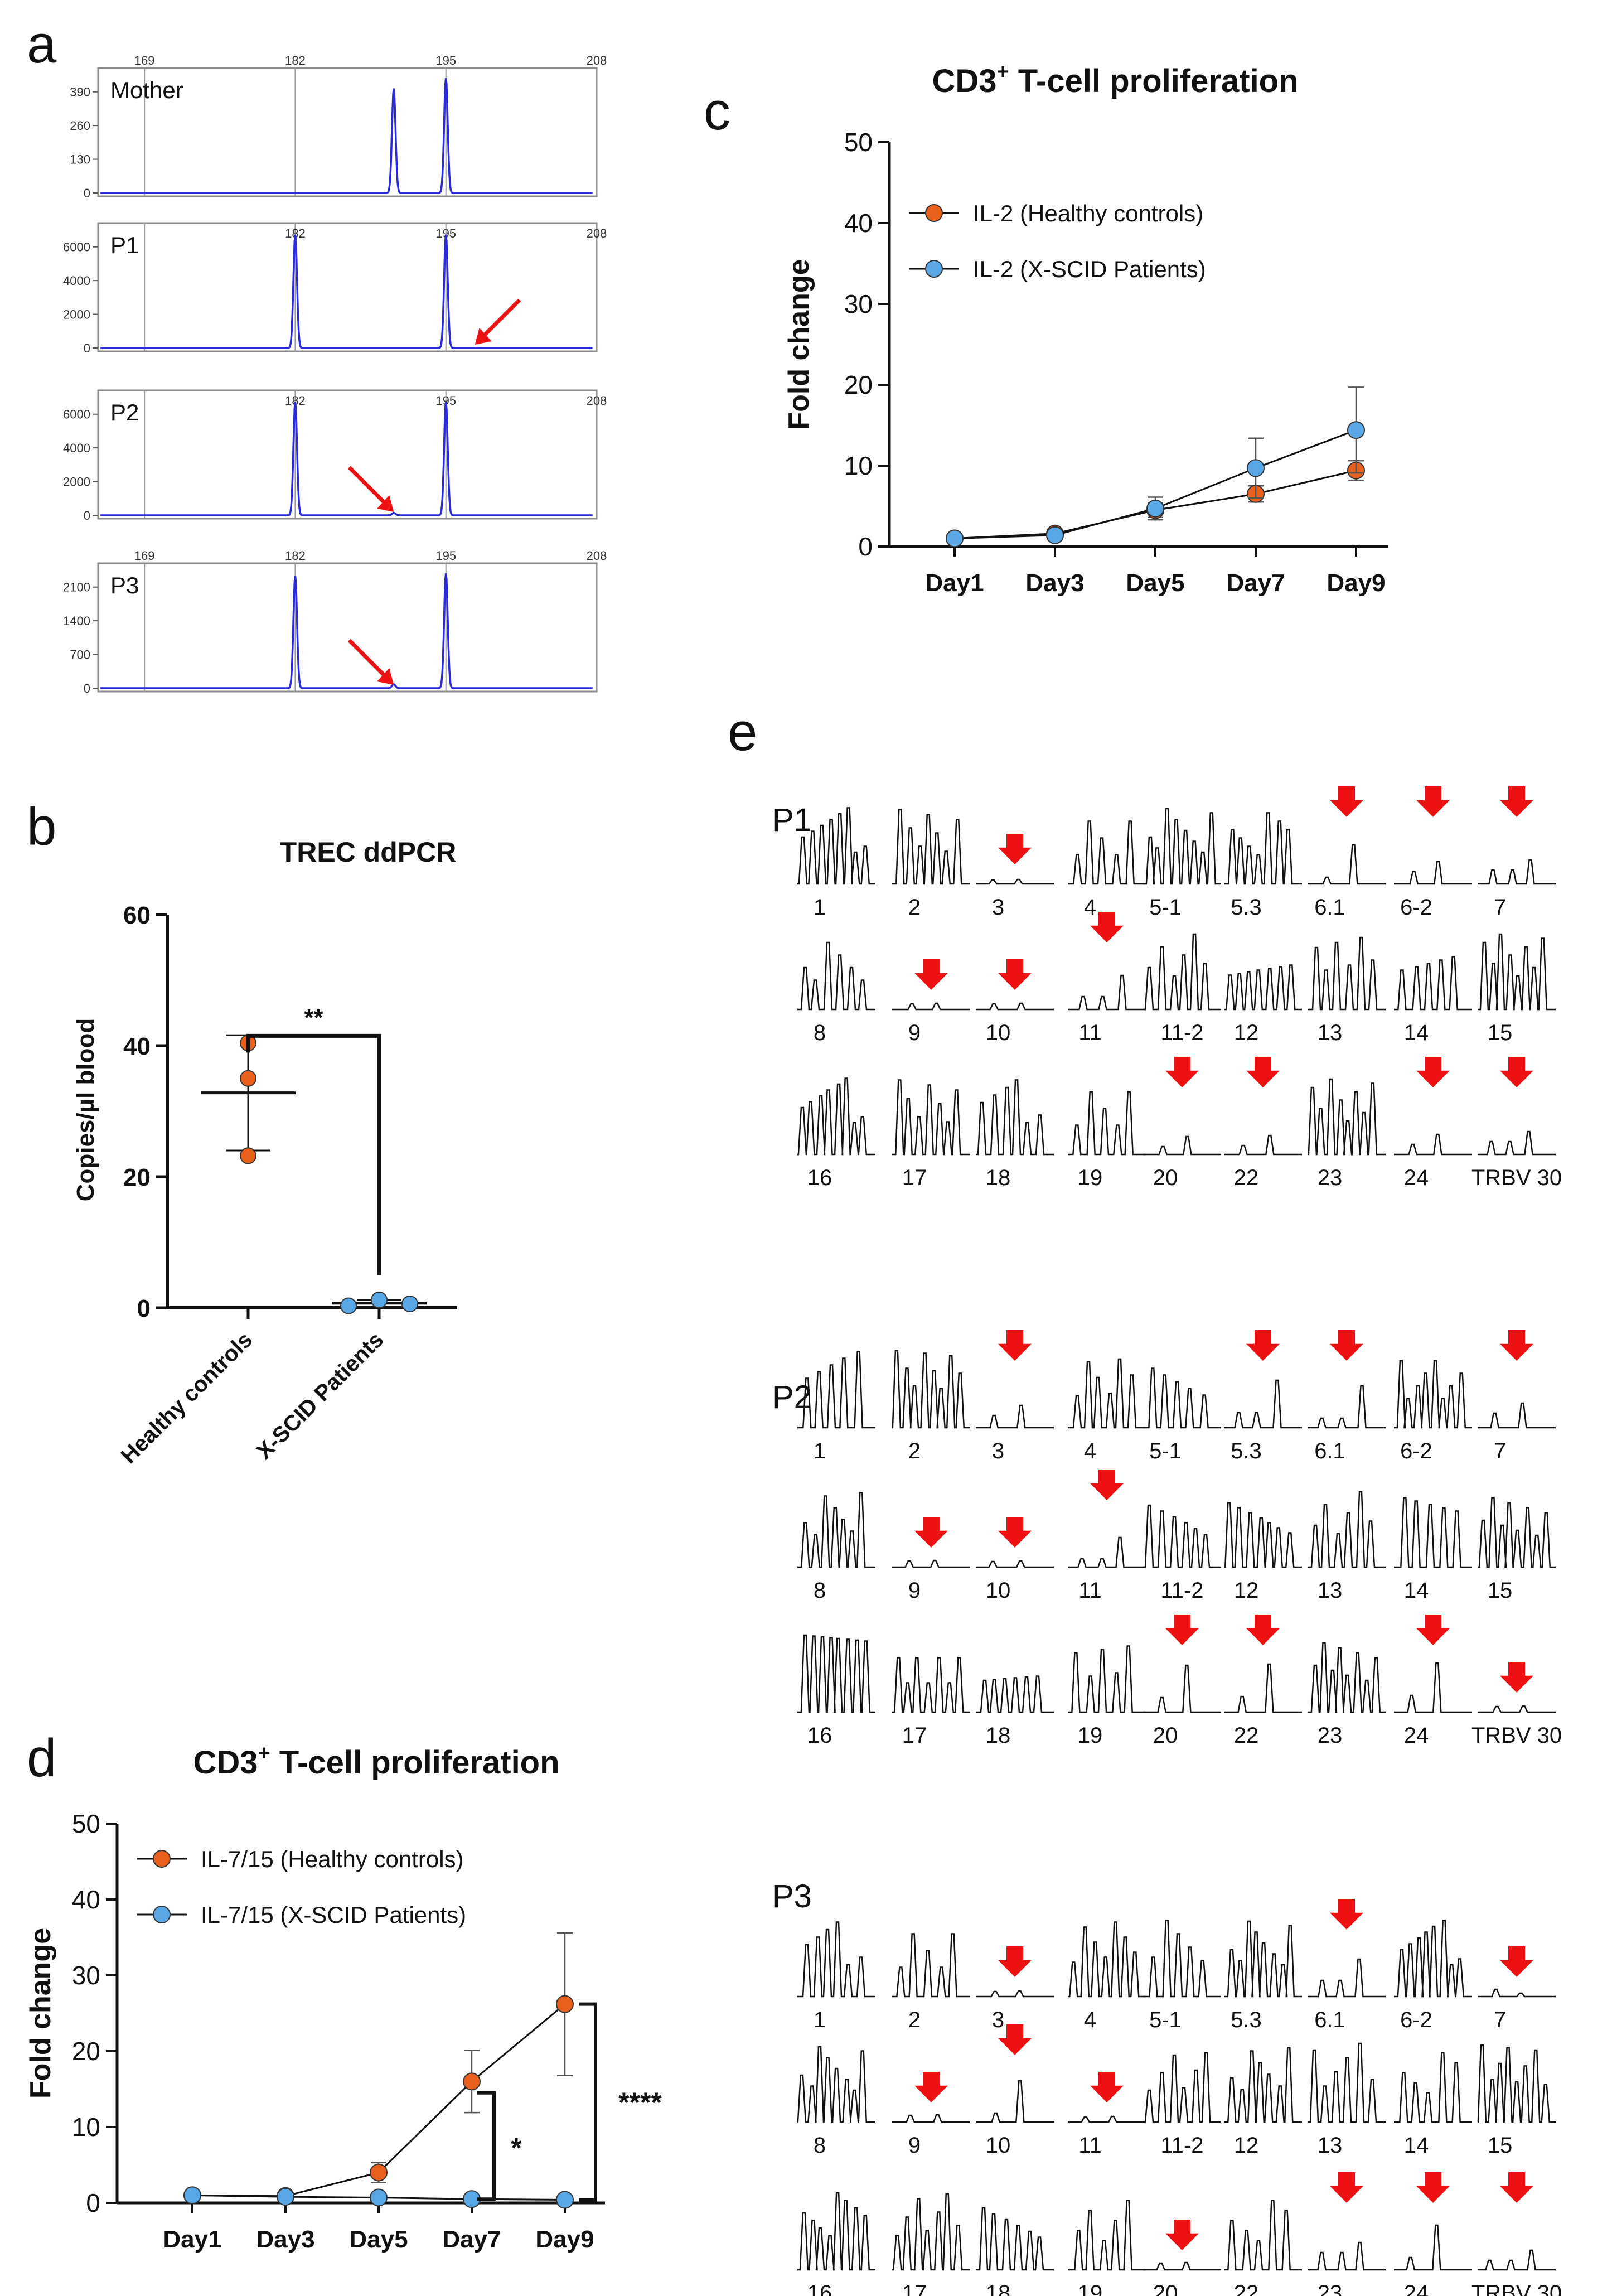  What do you see at coordinates (1246, 1590) in the screenshot?
I see `trbv-label: 12` at bounding box center [1246, 1590].